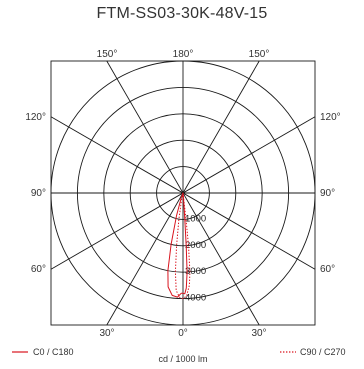 The width and height of the screenshot is (364, 369). I want to click on ring-tick-label: 1000, so click(195, 218).